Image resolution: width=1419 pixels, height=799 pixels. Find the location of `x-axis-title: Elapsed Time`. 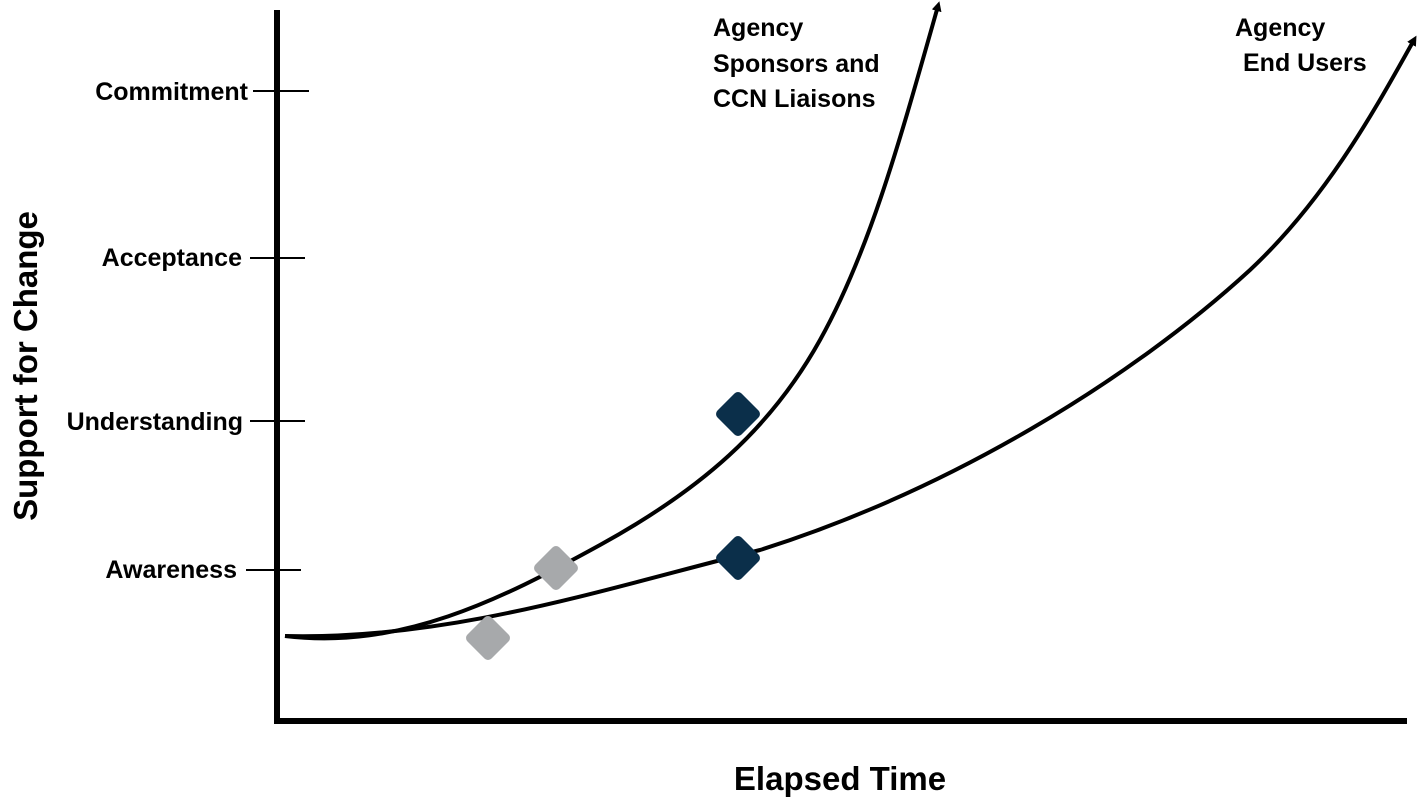

x-axis-title: Elapsed Time is located at coordinates (840, 778).